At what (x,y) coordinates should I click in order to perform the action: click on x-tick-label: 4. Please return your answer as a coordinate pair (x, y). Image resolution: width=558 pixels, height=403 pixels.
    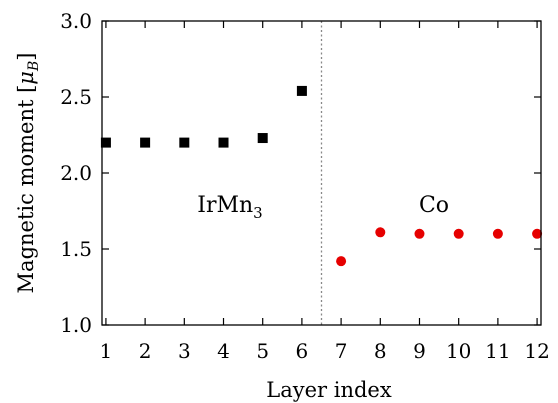
    Looking at the image, I should click on (223, 351).